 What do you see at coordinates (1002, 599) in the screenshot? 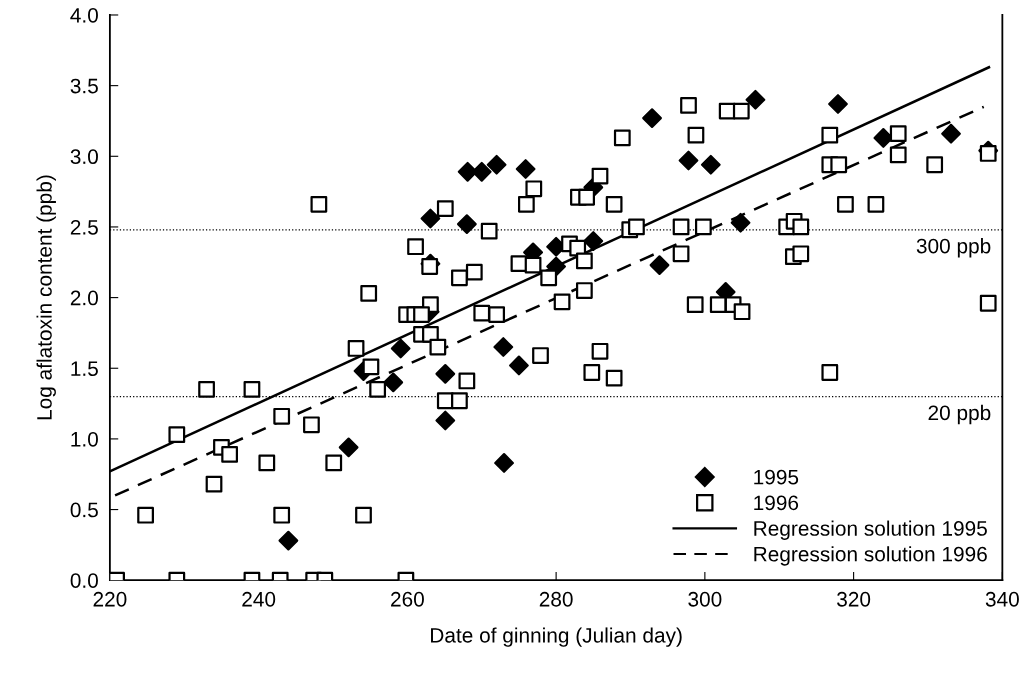
I see `x-tick-label: 340` at bounding box center [1002, 599].